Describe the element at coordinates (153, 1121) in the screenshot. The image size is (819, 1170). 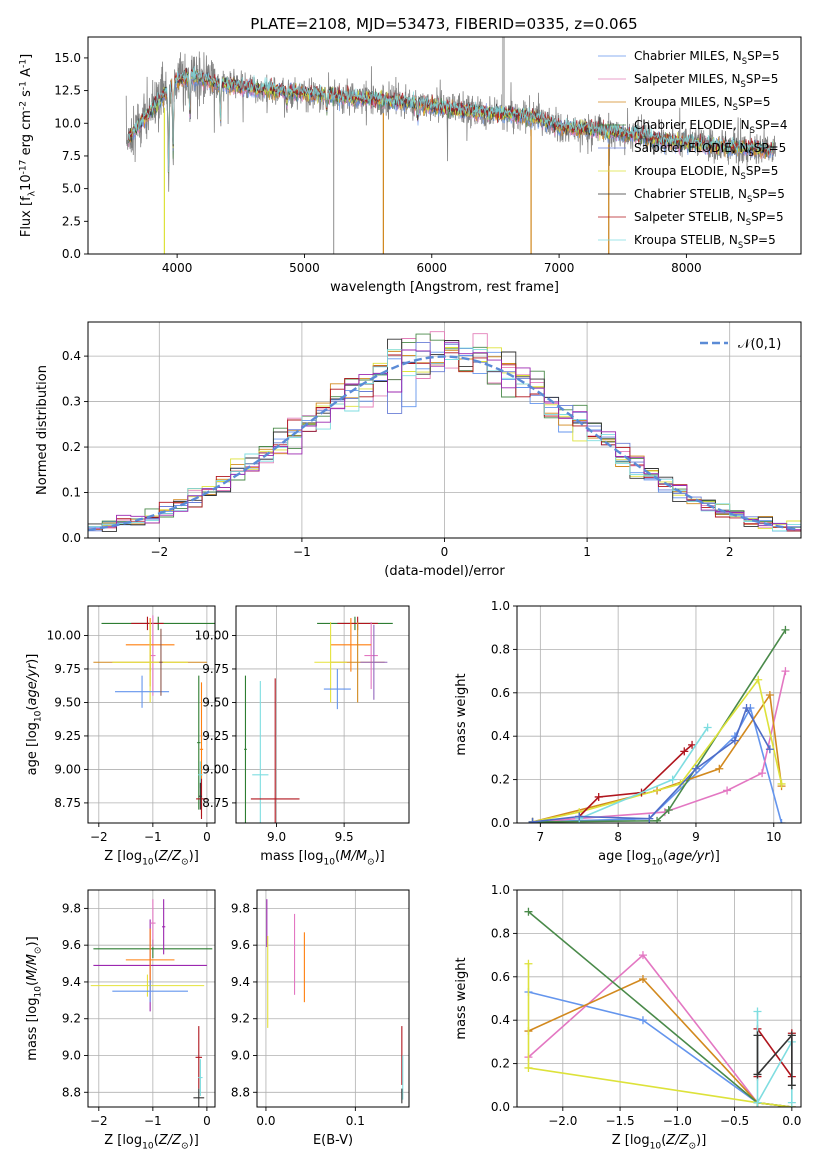
I see `x-tick-label: −1` at that location.